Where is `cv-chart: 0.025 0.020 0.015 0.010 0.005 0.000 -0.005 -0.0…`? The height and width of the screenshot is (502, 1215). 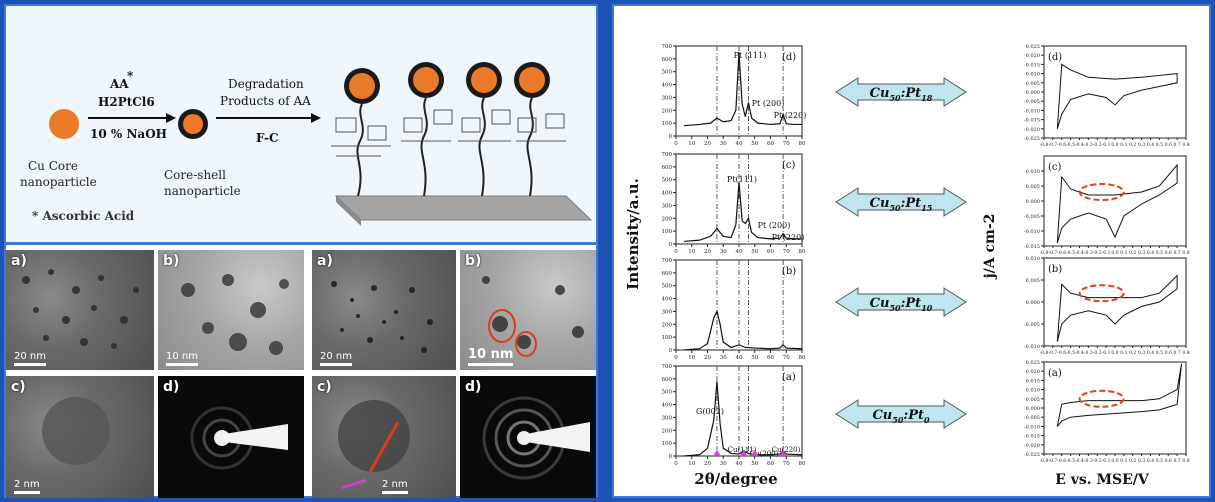 cv-chart: 0.025 0.020 0.015 0.010 0.005 0.000 -0.005 -0.0… is located at coordinates (1107, 254).